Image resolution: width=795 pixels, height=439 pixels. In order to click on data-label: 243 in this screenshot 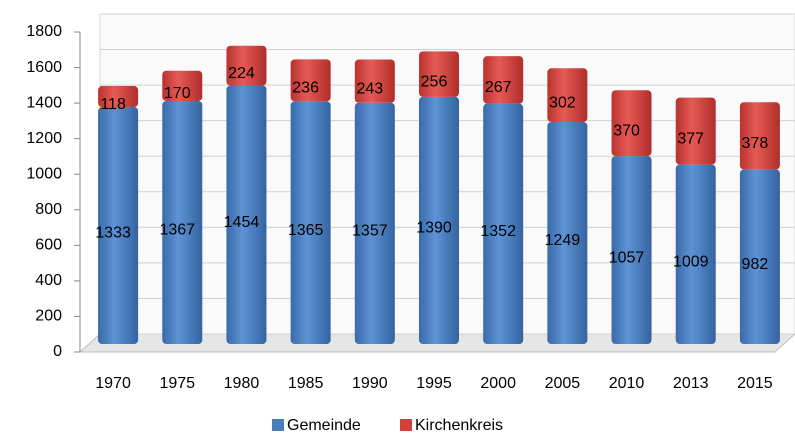, I will do `click(369, 88)`.